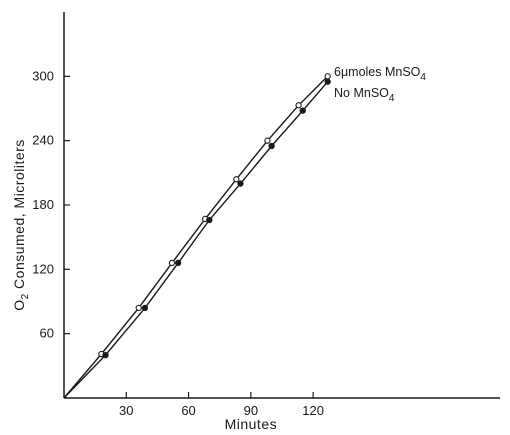  What do you see at coordinates (337, 72) in the screenshot?
I see `series-label-part: 6` at bounding box center [337, 72].